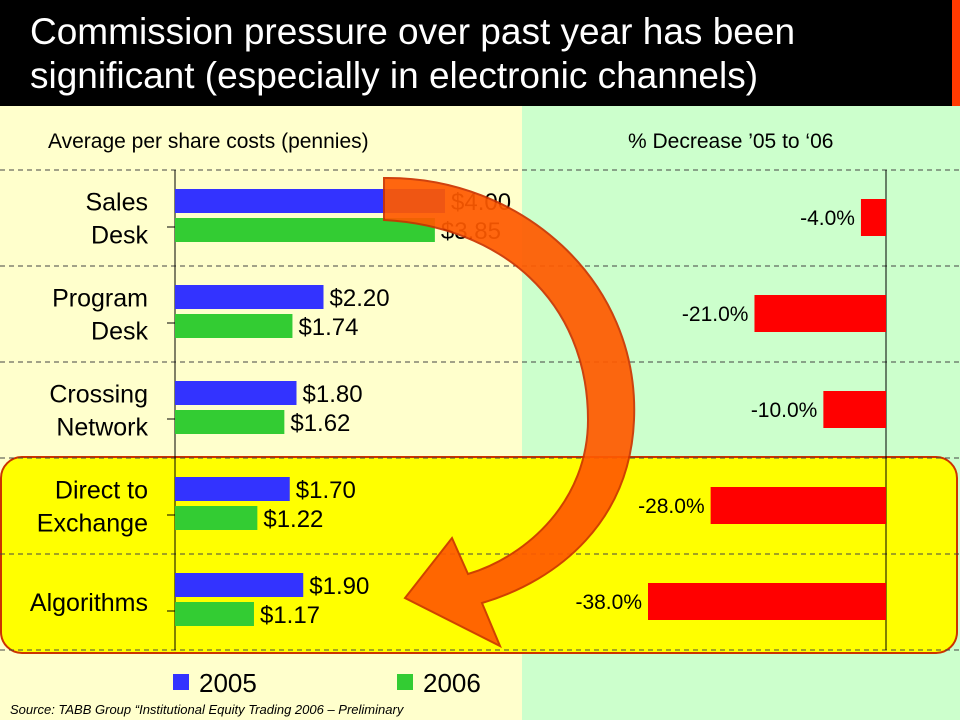  What do you see at coordinates (100, 299) in the screenshot?
I see `category-label: Program` at bounding box center [100, 299].